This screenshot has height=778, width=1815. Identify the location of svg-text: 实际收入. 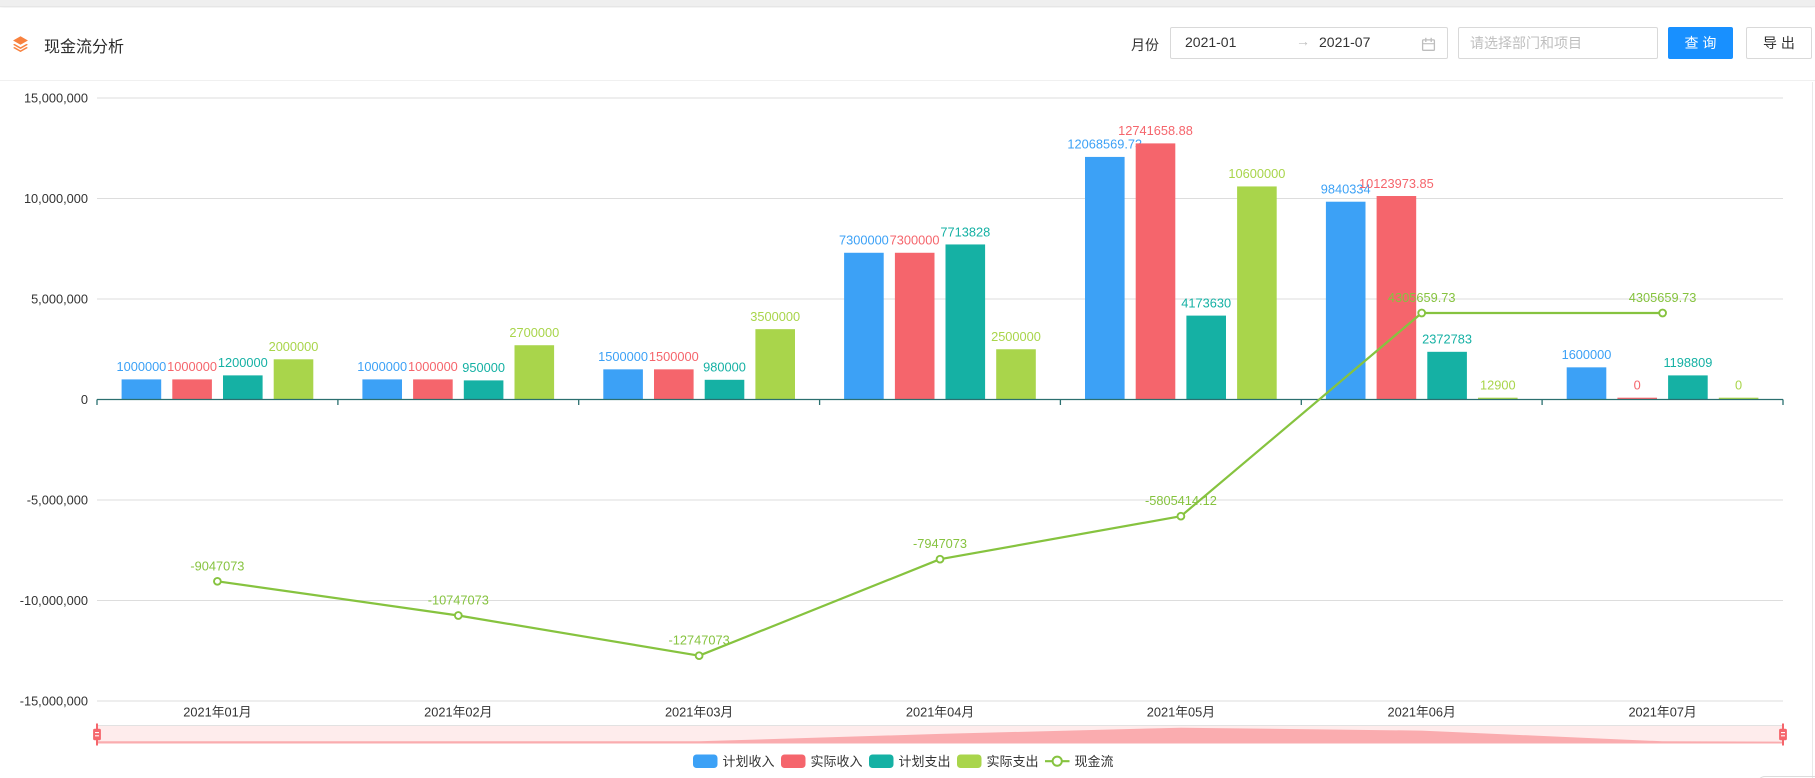
(837, 761).